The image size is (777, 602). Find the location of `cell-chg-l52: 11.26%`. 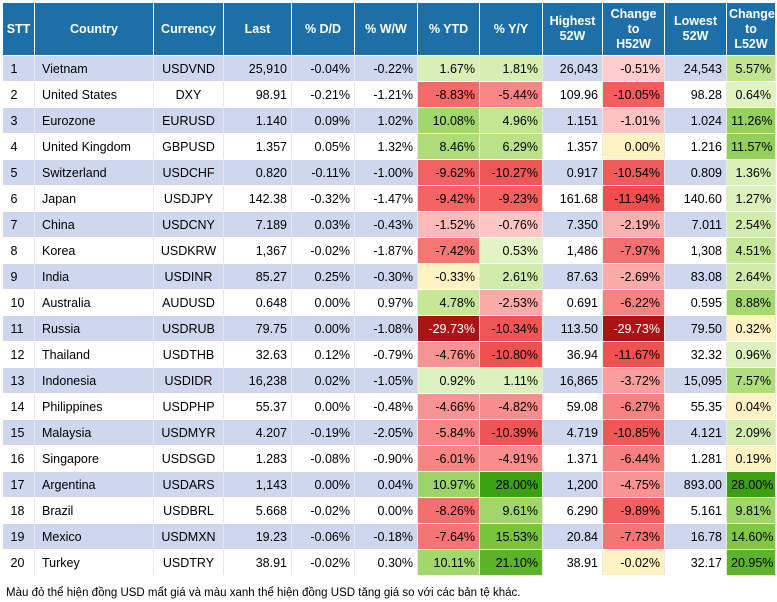

cell-chg-l52: 11.26% is located at coordinates (751, 120).